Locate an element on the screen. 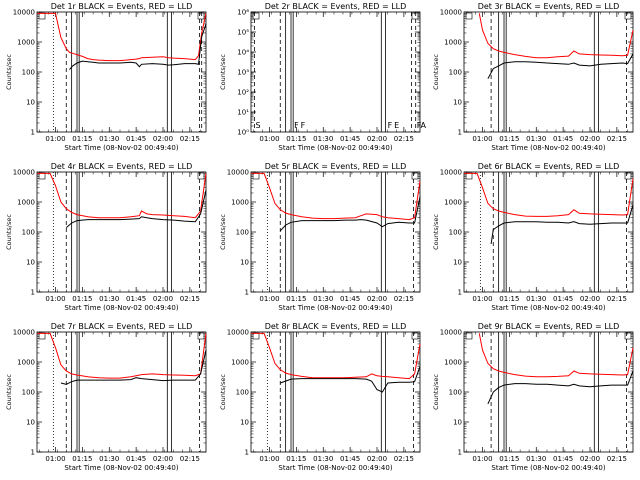 This screenshot has height=480, width=640. flag-marker: E is located at coordinates (396, 125).